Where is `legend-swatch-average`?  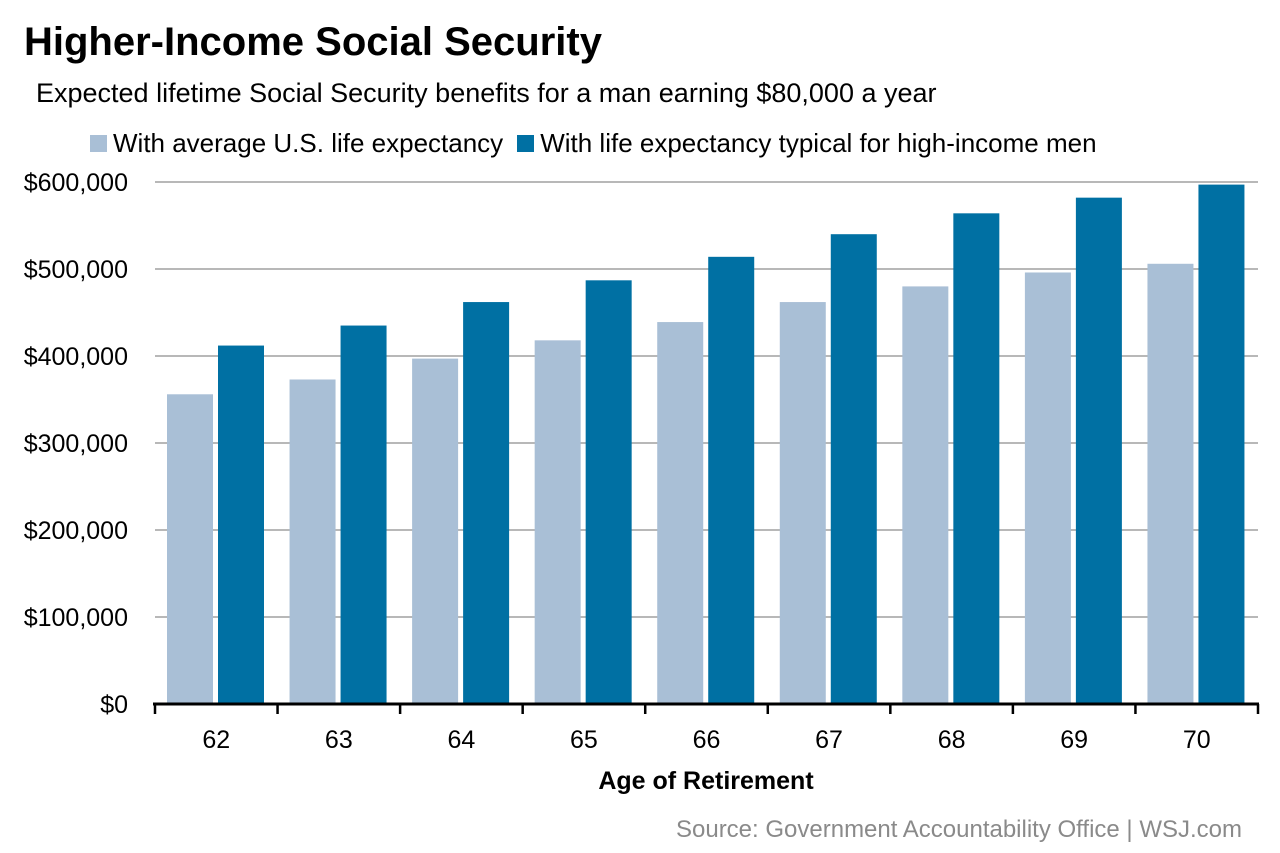 legend-swatch-average is located at coordinates (98, 143).